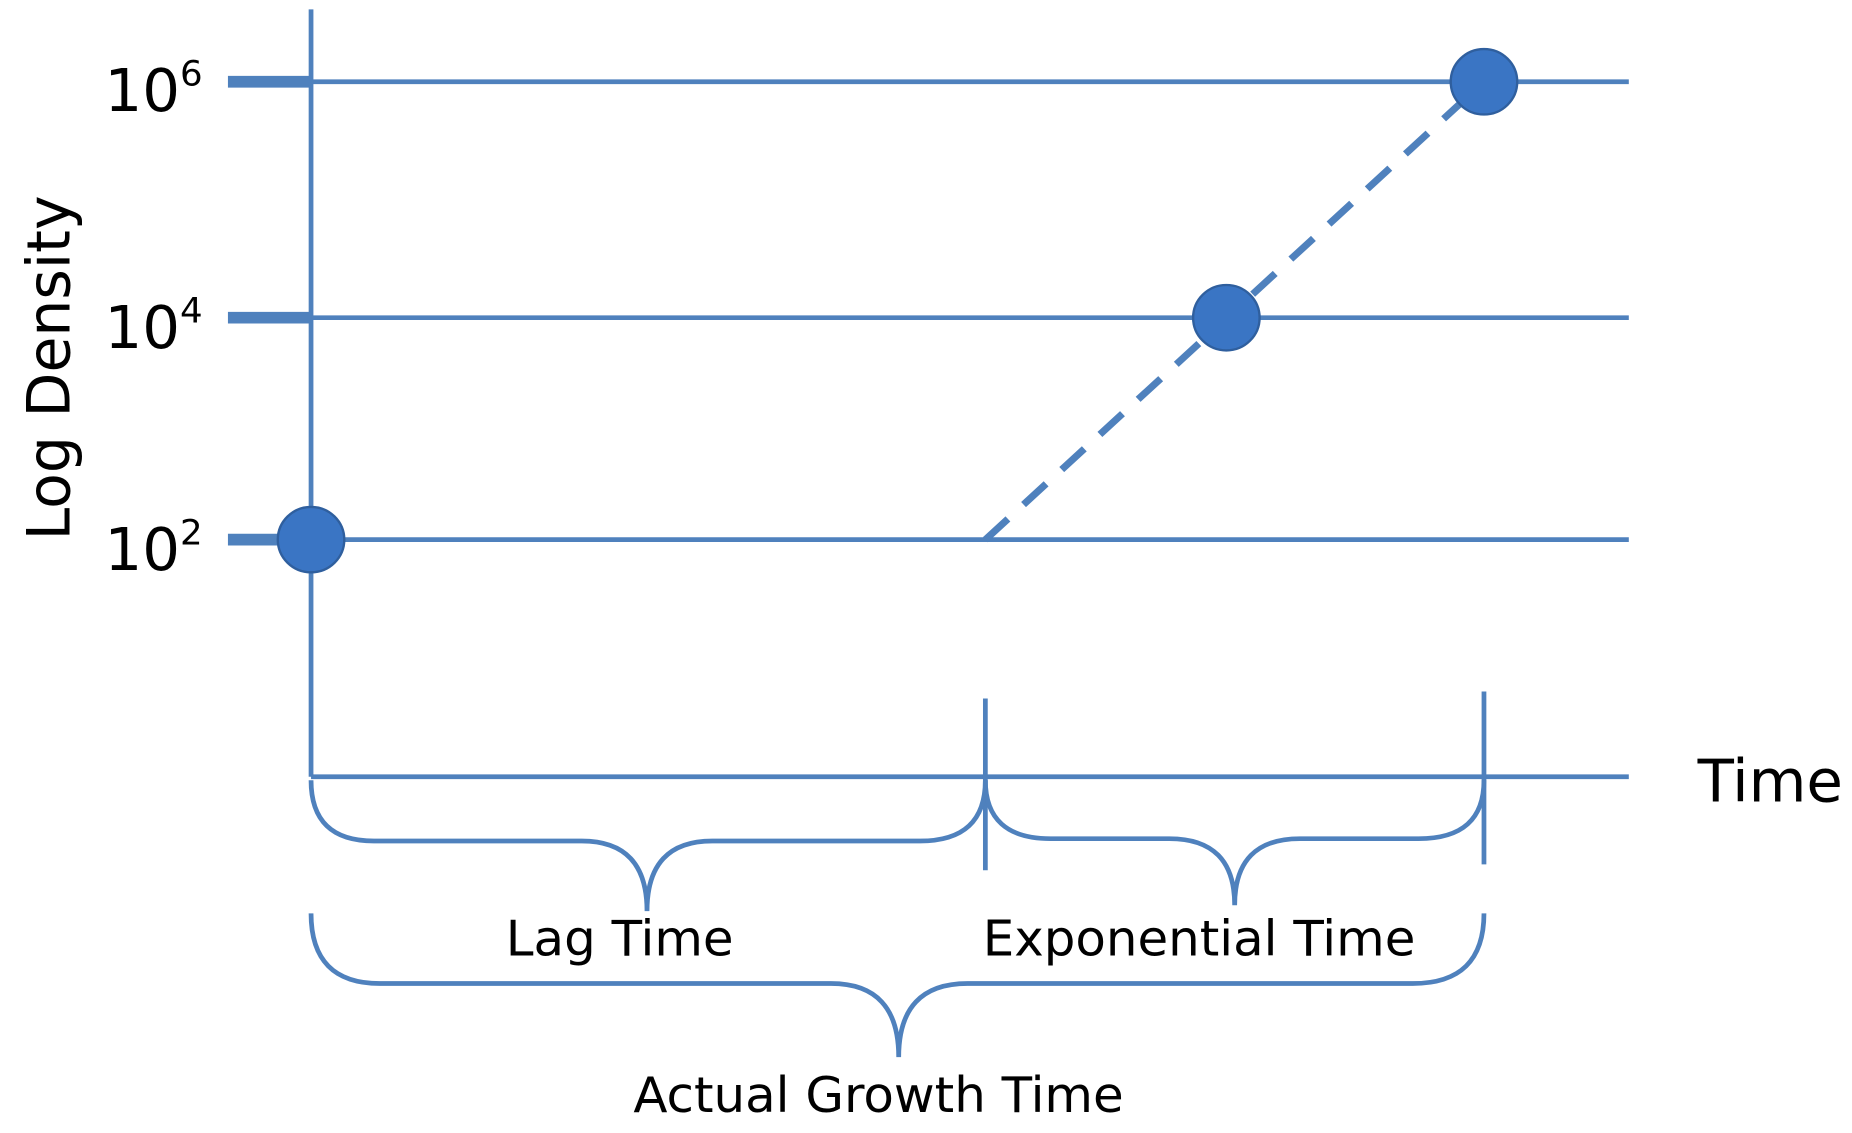 Image resolution: width=1852 pixels, height=1133 pixels. I want to click on brace-label: Lag Time, so click(620, 939).